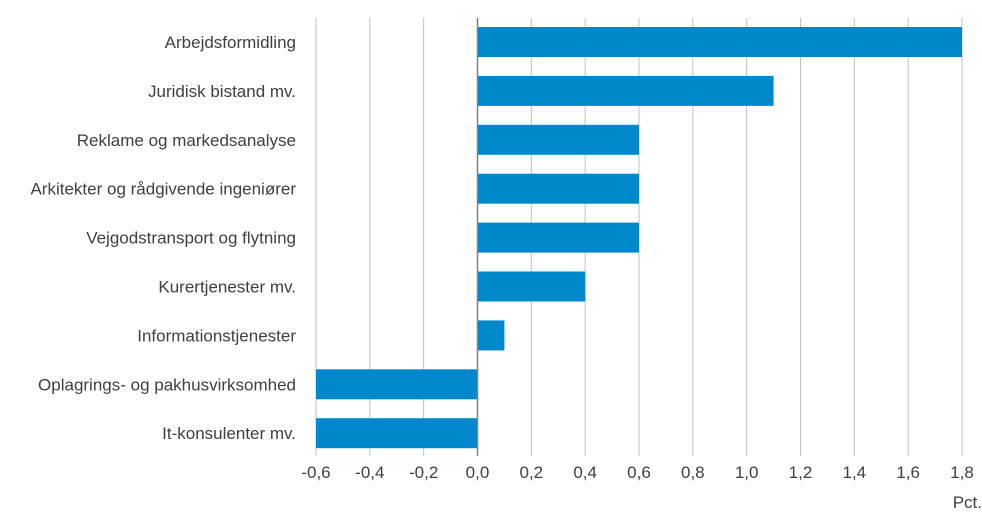 Image resolution: width=982 pixels, height=516 pixels. What do you see at coordinates (908, 472) in the screenshot?
I see `x-tick-label: 1,6` at bounding box center [908, 472].